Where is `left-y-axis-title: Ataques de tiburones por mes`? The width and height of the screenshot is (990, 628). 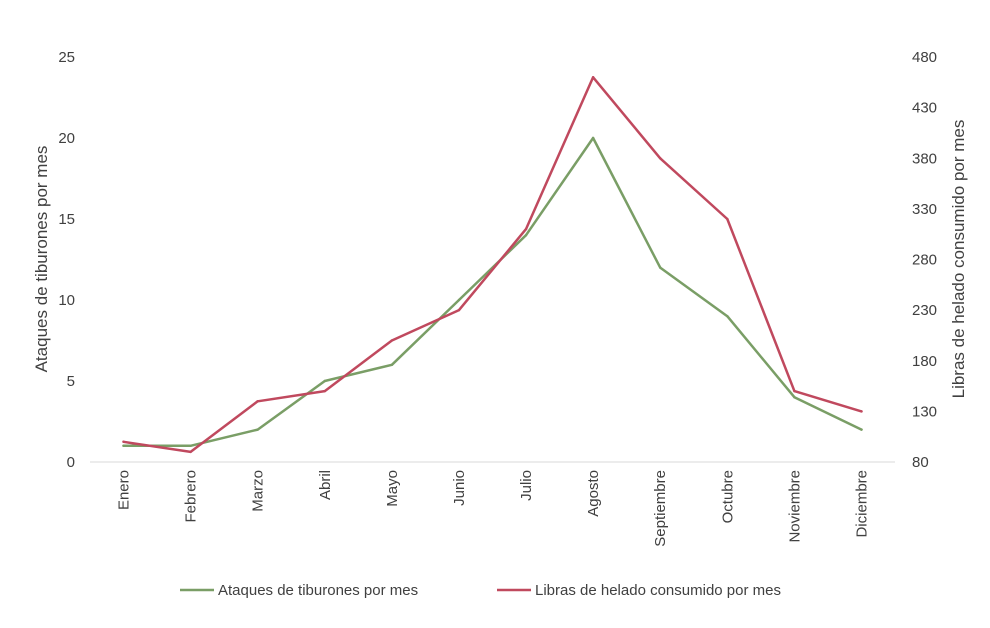
left-y-axis-title: Ataques de tiburones por mes is located at coordinates (41, 259).